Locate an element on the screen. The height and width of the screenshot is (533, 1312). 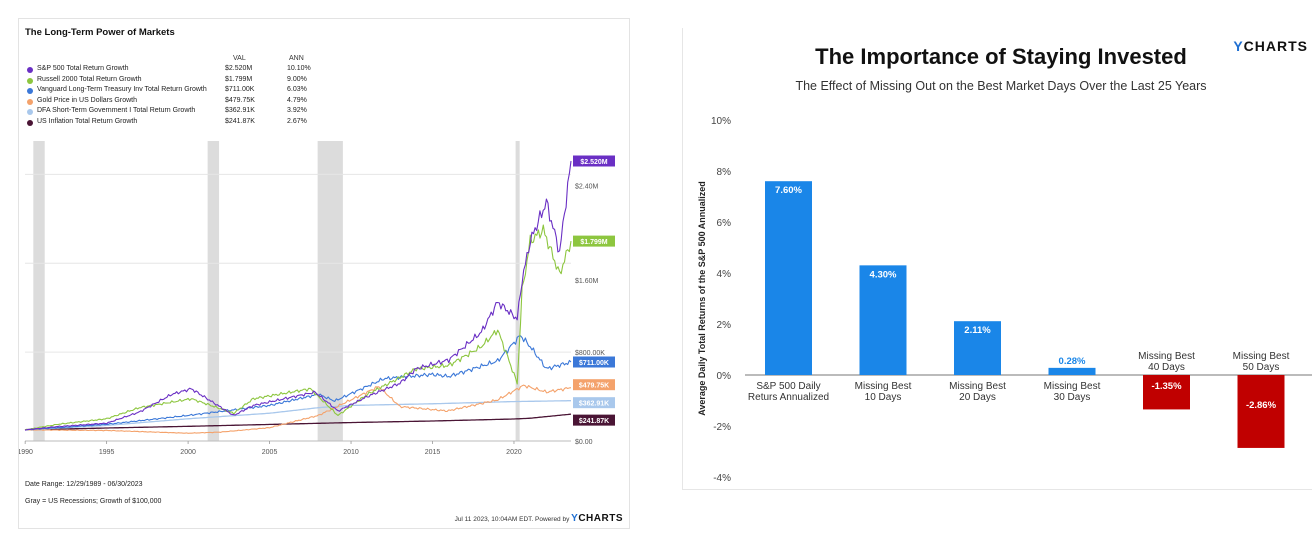
y-tick-label: $800.00K is located at coordinates (590, 353).